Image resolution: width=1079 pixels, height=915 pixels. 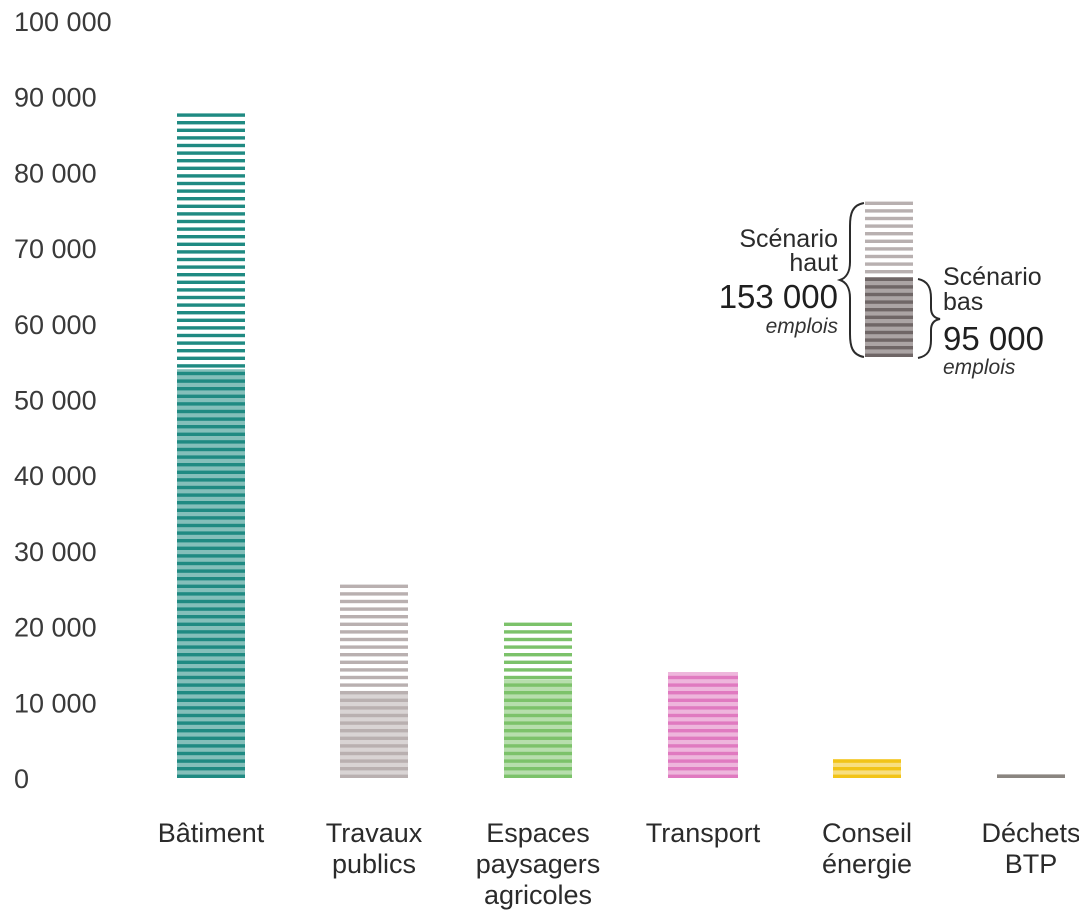 What do you see at coordinates (55, 401) in the screenshot?
I see `y-tick-label: 50 000` at bounding box center [55, 401].